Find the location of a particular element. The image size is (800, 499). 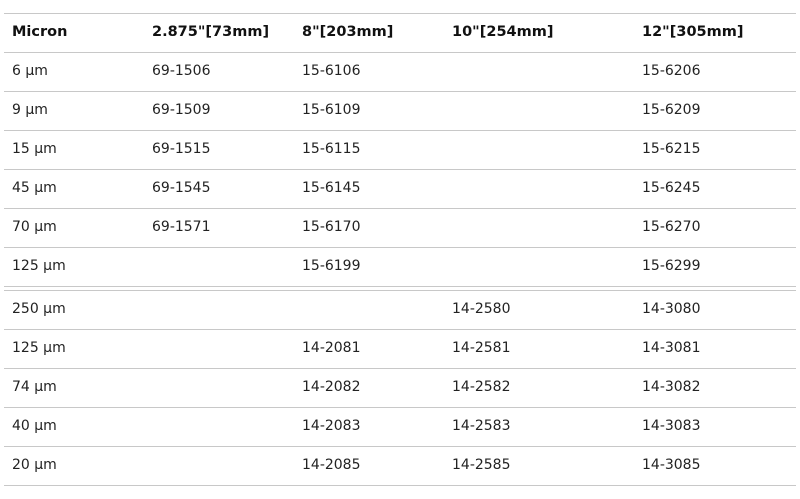

micron-cell: 74 µm is located at coordinates (34, 387).